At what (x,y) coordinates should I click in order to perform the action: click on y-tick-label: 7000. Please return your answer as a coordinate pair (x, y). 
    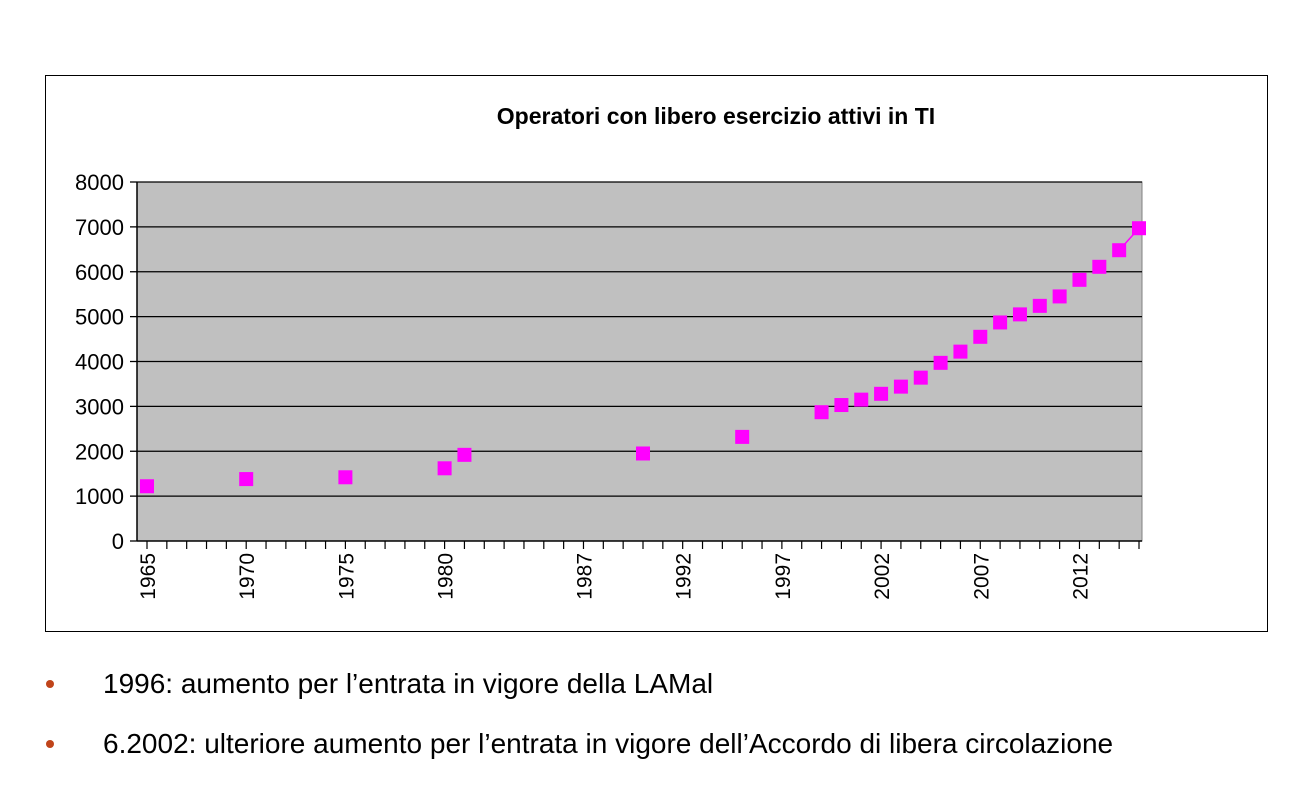
    Looking at the image, I should click on (99, 227).